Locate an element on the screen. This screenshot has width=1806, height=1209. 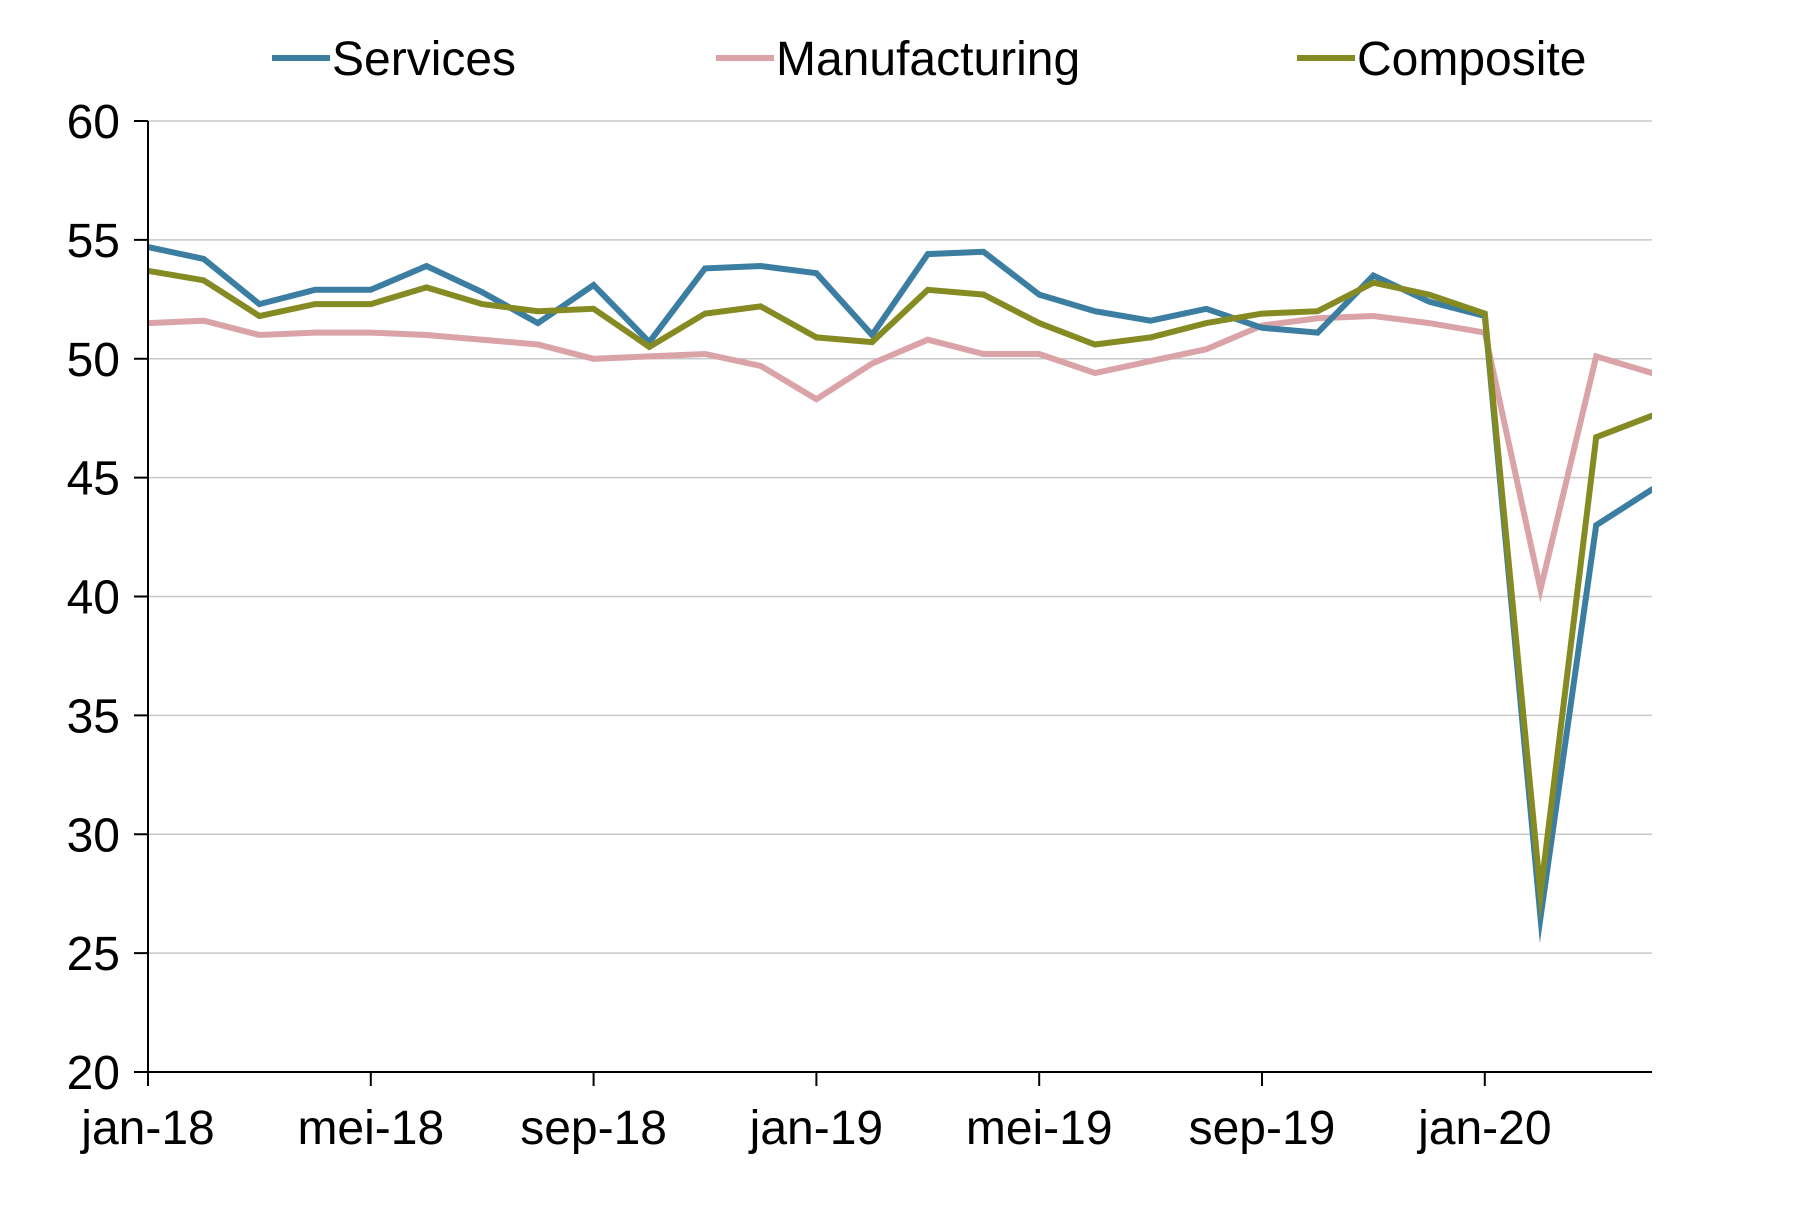
y-axis-ticks: 20 25 30 35 40 45 50 55 60 is located at coordinates (107, 598).